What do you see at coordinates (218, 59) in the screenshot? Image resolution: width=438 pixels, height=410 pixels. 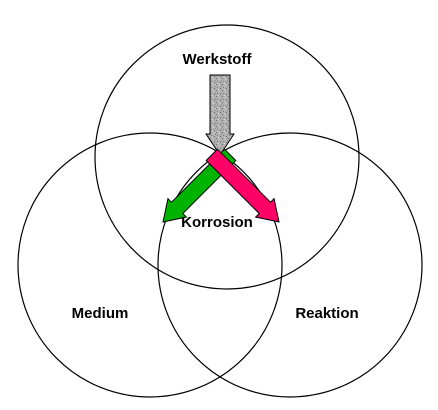 I see `werkstoff-label: Werkstoff` at bounding box center [218, 59].